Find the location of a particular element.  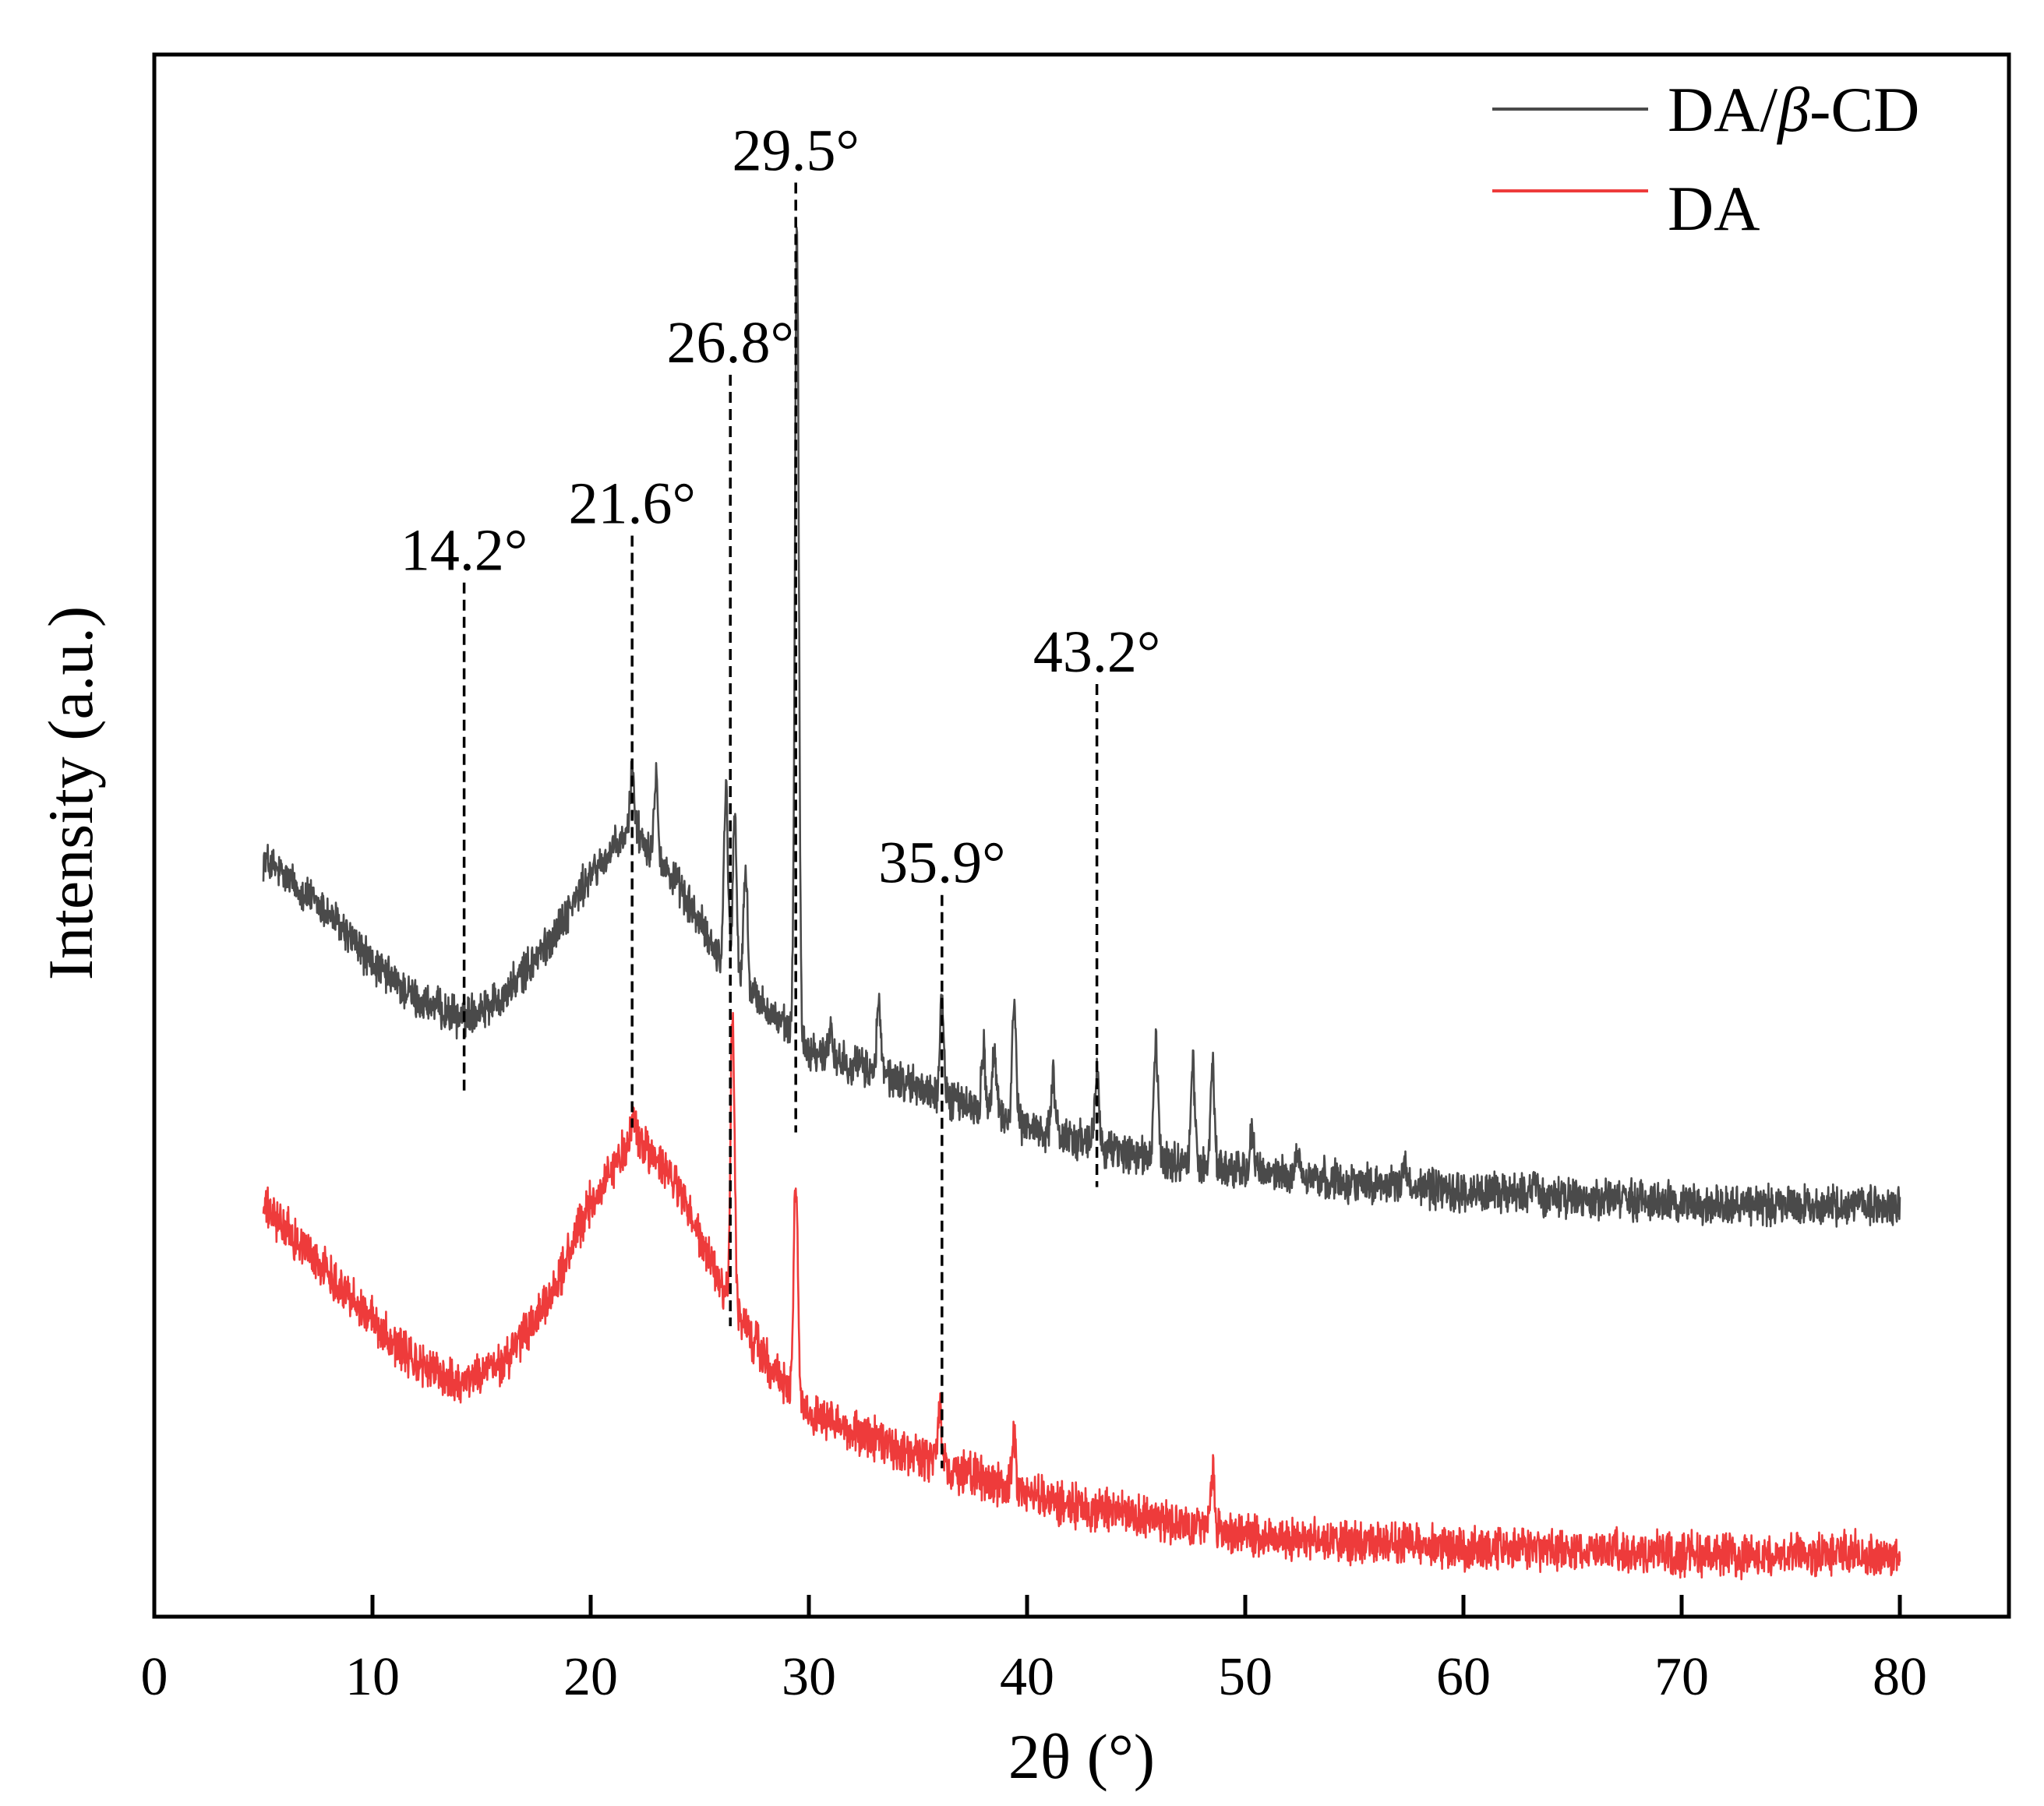

x-tick-label: 60 is located at coordinates (1463, 1677).